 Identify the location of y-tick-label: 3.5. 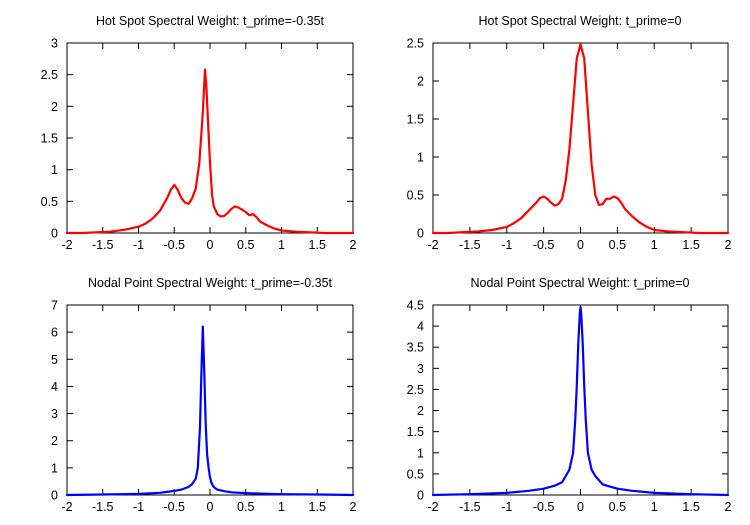
(415, 348).